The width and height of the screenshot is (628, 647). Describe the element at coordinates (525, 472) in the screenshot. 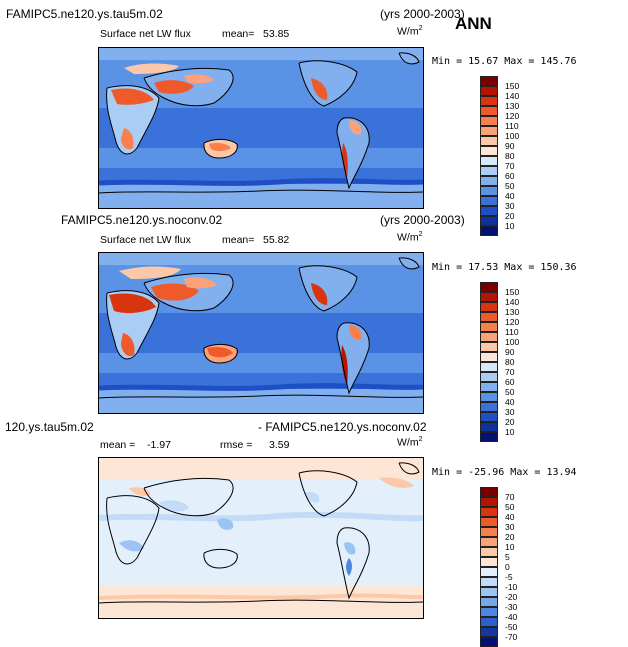

I see `panel3-max-label: Max =` at that location.